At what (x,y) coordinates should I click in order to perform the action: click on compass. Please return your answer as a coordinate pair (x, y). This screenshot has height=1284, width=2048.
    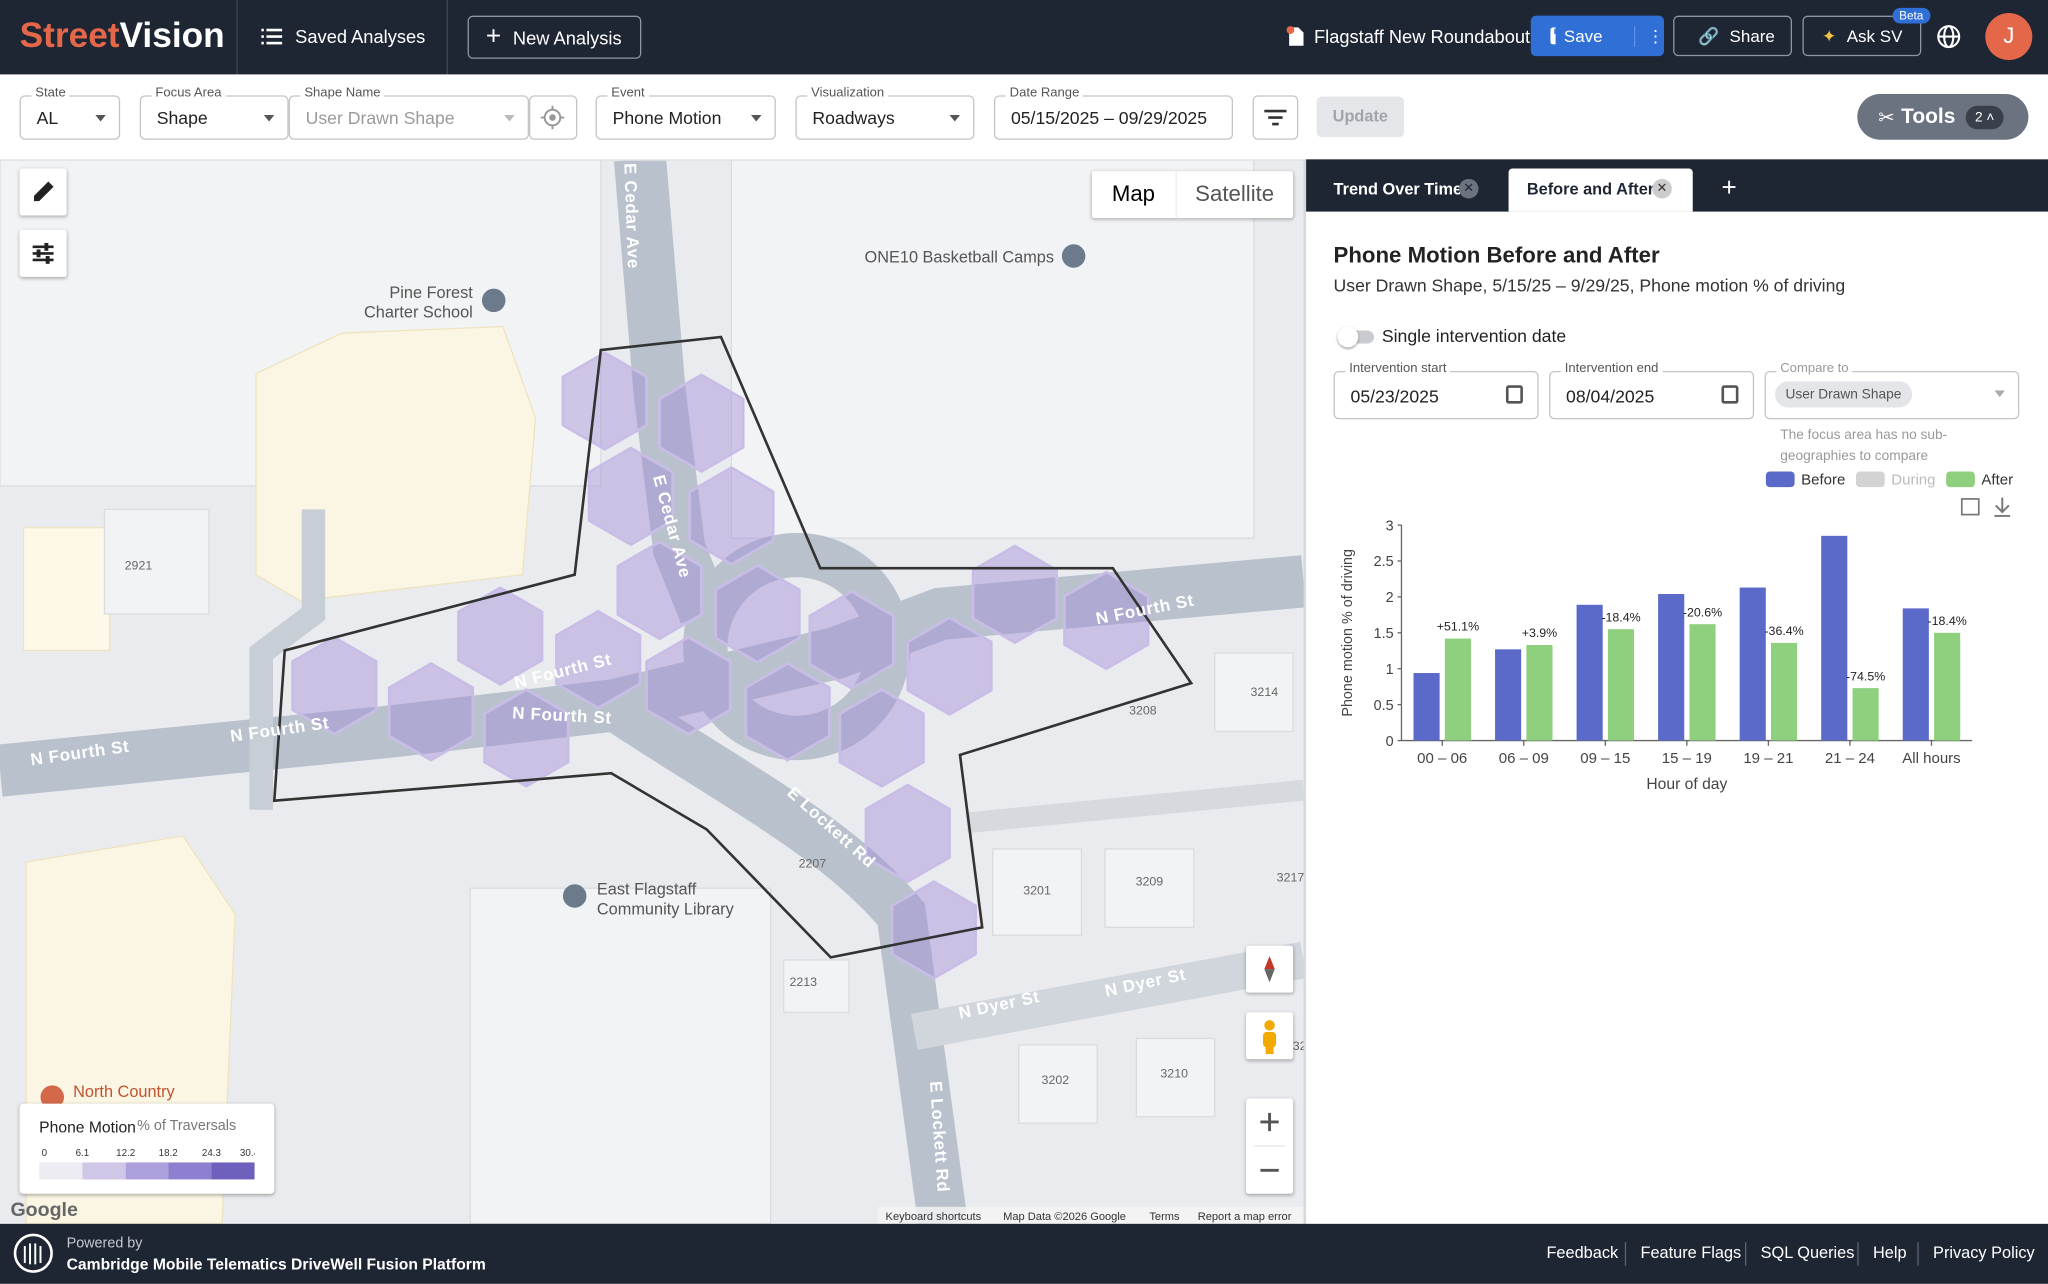
    Looking at the image, I should click on (1270, 969).